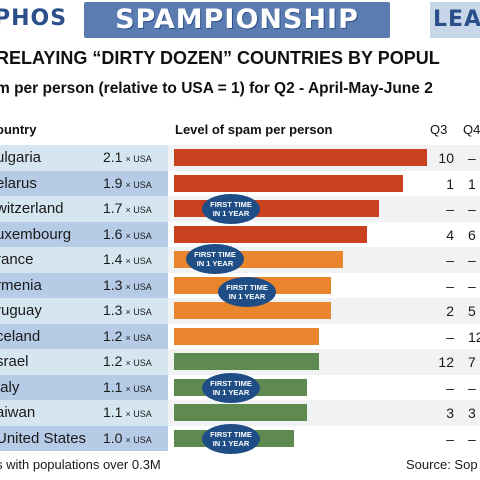 The height and width of the screenshot is (480, 480). Describe the element at coordinates (80, 464) in the screenshot. I see `footer-note: s with populations over 0.3M` at that location.